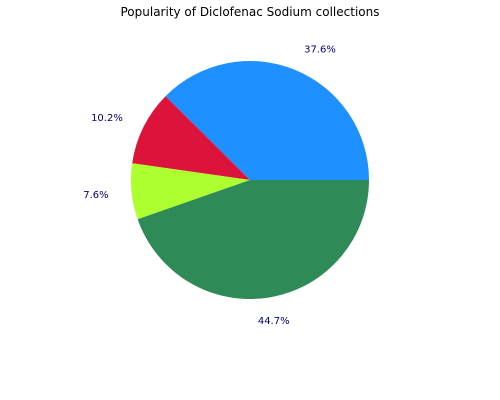 The image size is (500, 400). Describe the element at coordinates (95, 195) in the screenshot. I see `pie-slice-label-2: 7.6%` at that location.